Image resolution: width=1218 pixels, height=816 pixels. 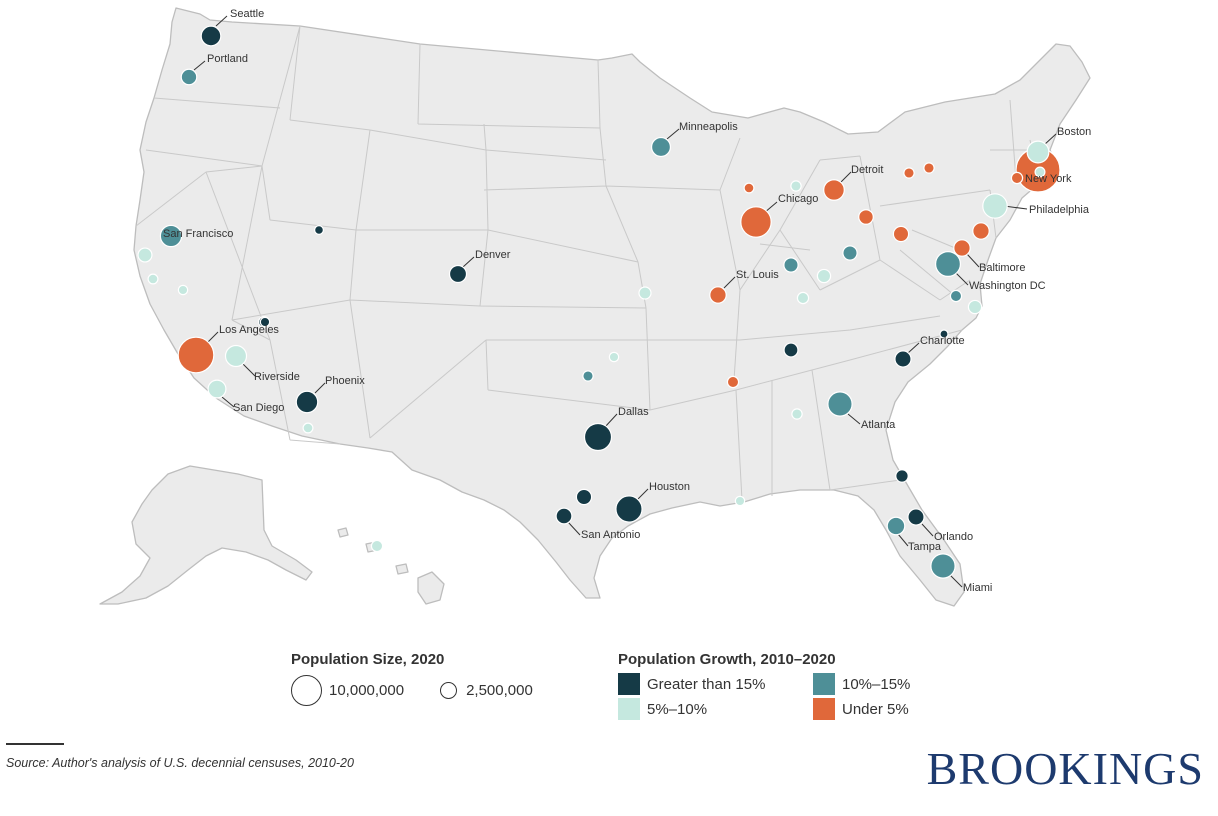 What do you see at coordinates (227, 59) in the screenshot?
I see `city-label: Portland` at bounding box center [227, 59].